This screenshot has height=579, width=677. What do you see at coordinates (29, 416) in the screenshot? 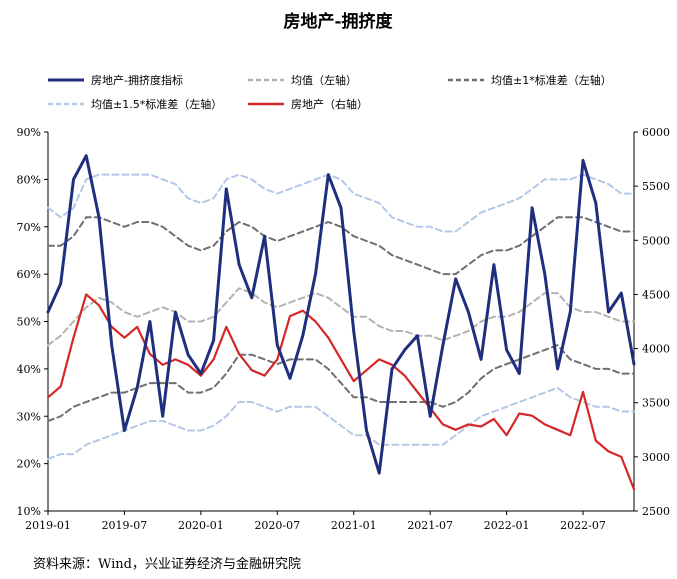
I see `y-left-tick-label: 30%` at bounding box center [29, 416].